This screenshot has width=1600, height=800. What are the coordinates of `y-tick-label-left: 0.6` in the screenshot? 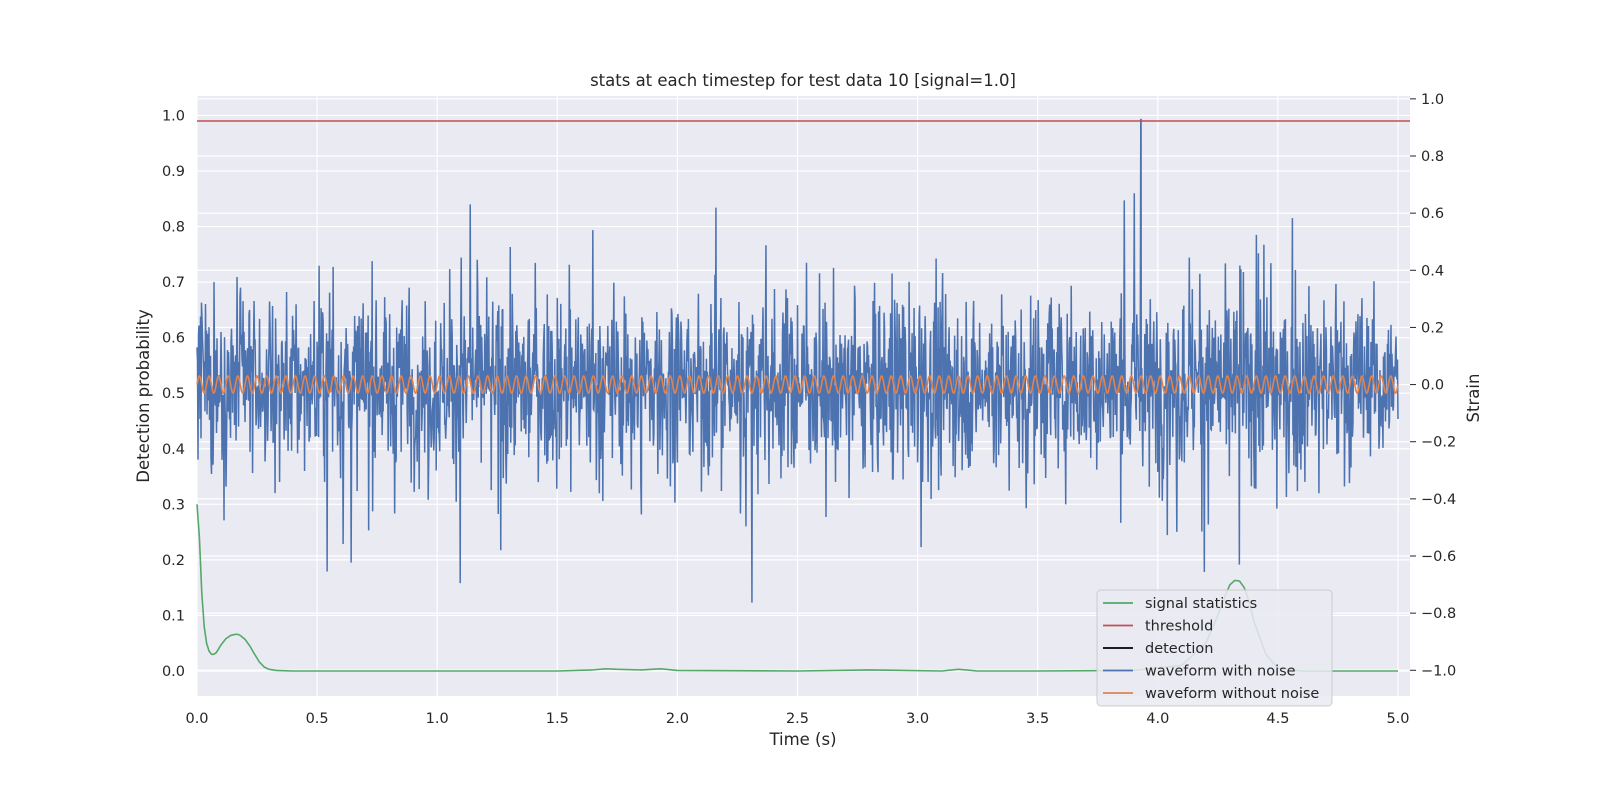 It's located at (173, 339).